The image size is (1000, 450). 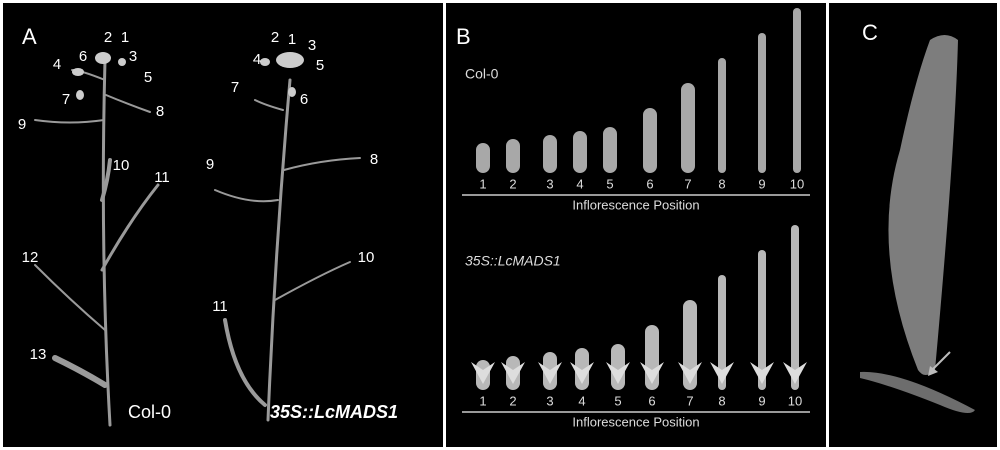 What do you see at coordinates (99, 76) in the screenshot?
I see `flowers-col0` at bounding box center [99, 76].